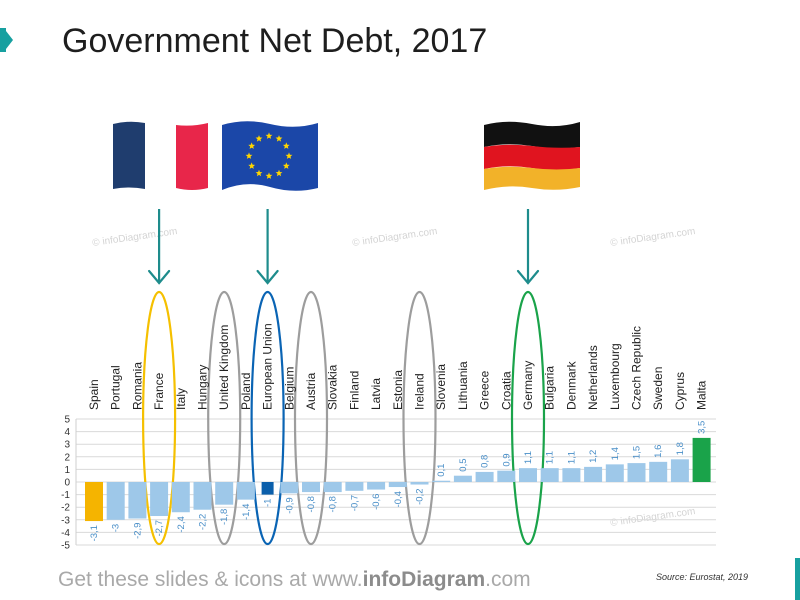 Image resolution: width=800 pixels, height=600 pixels. What do you see at coordinates (593, 377) in the screenshot?
I see `category-label: Netherlands` at bounding box center [593, 377].